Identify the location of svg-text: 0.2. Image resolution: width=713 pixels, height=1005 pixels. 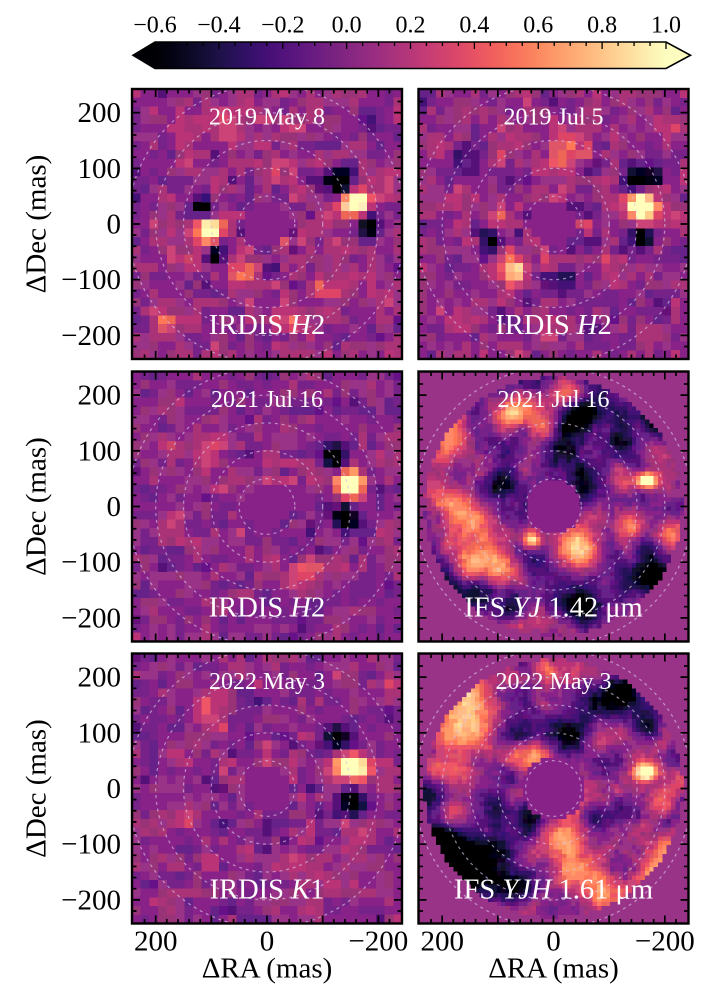
(411, 26).